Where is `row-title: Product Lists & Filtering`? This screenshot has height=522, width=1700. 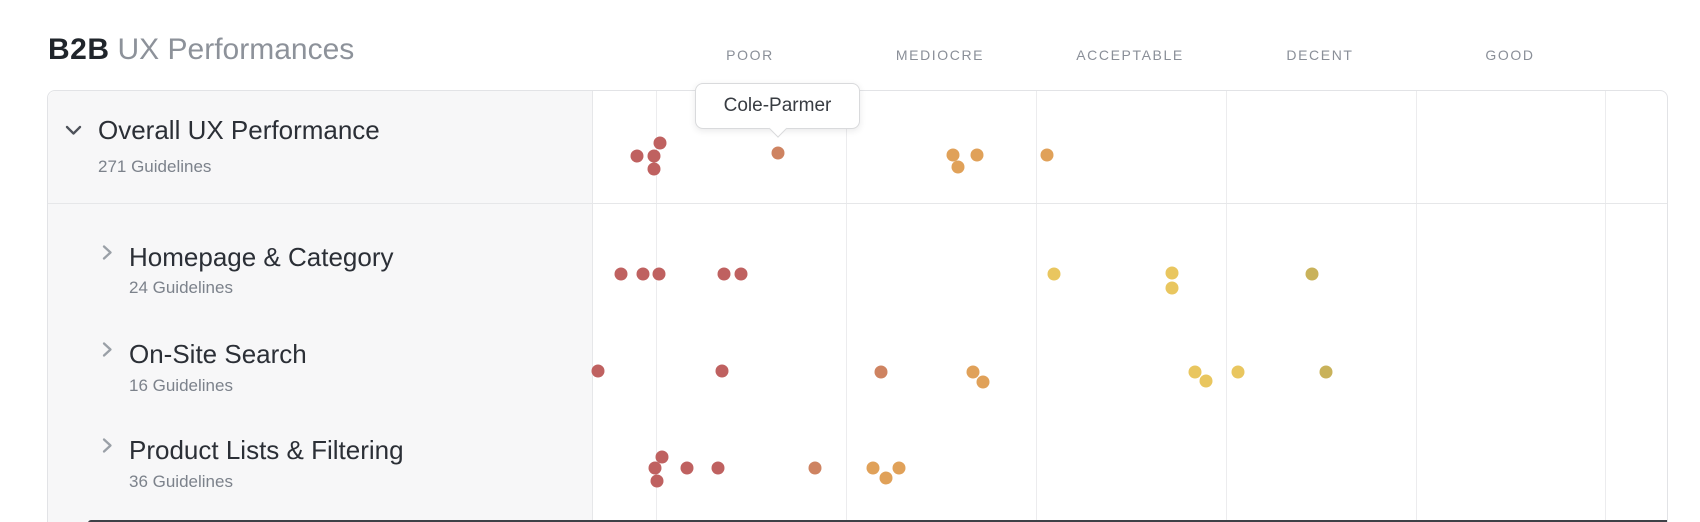 row-title: Product Lists & Filtering is located at coordinates (266, 450).